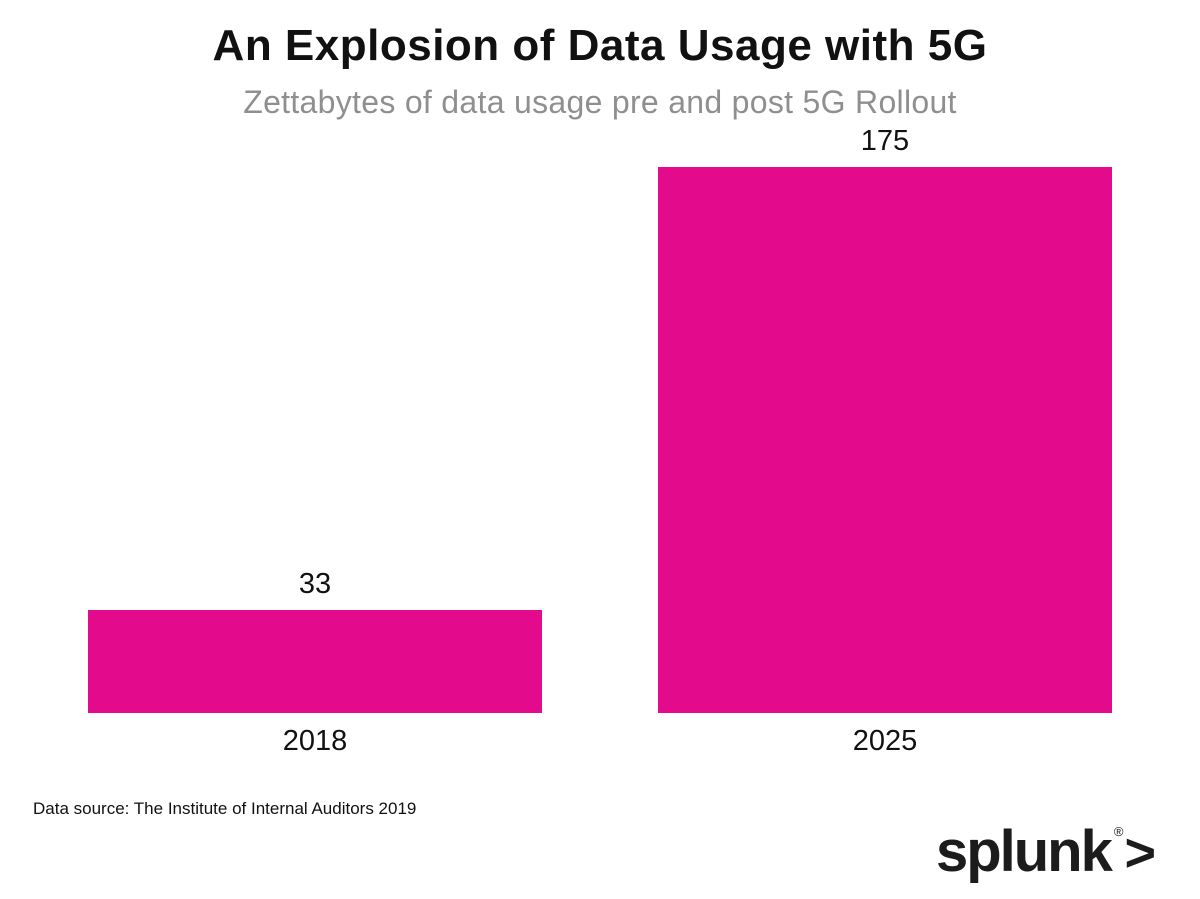  I want to click on splunk-logo-text: splunk, so click(1024, 851).